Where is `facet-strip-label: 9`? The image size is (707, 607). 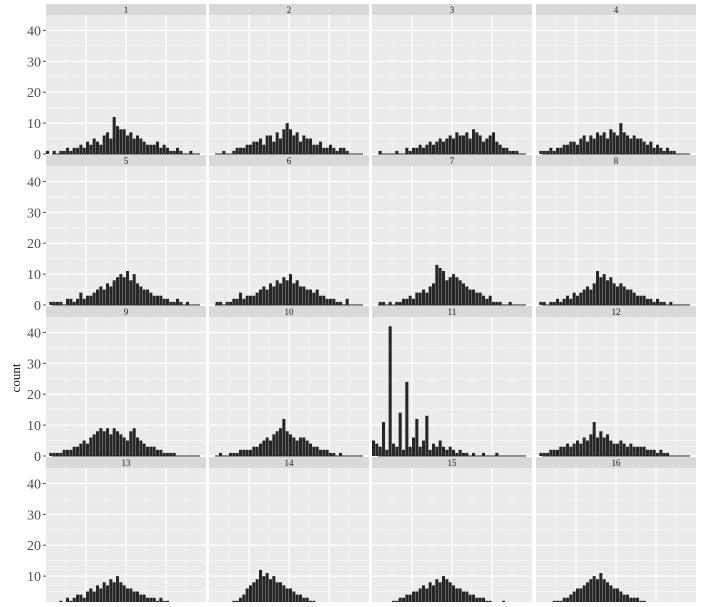 facet-strip-label: 9 is located at coordinates (126, 312).